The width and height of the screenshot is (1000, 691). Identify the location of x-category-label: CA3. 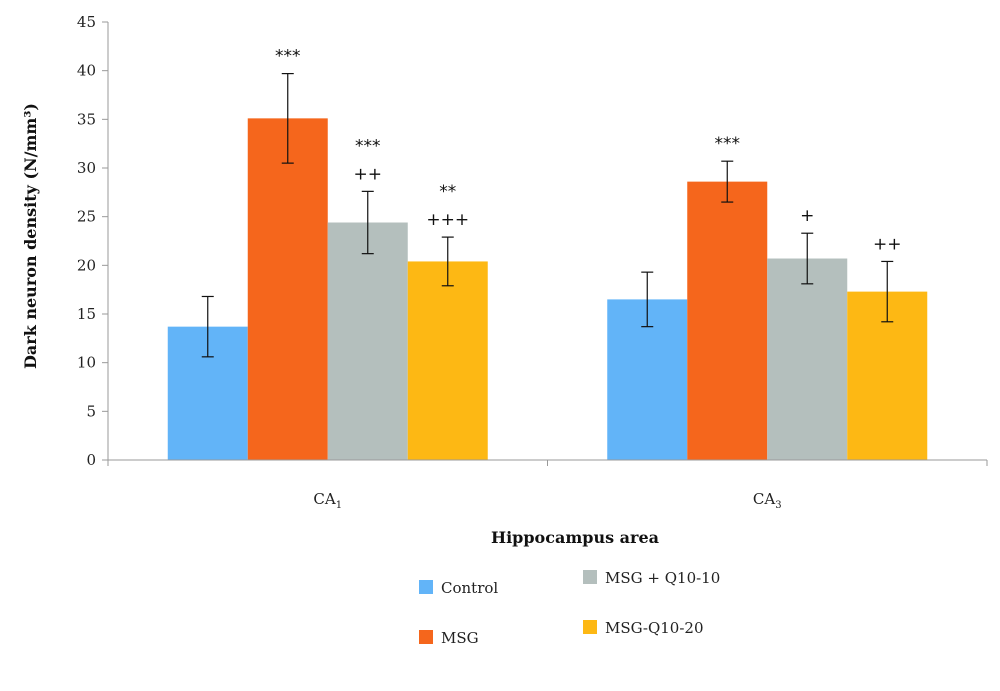
(767, 500).